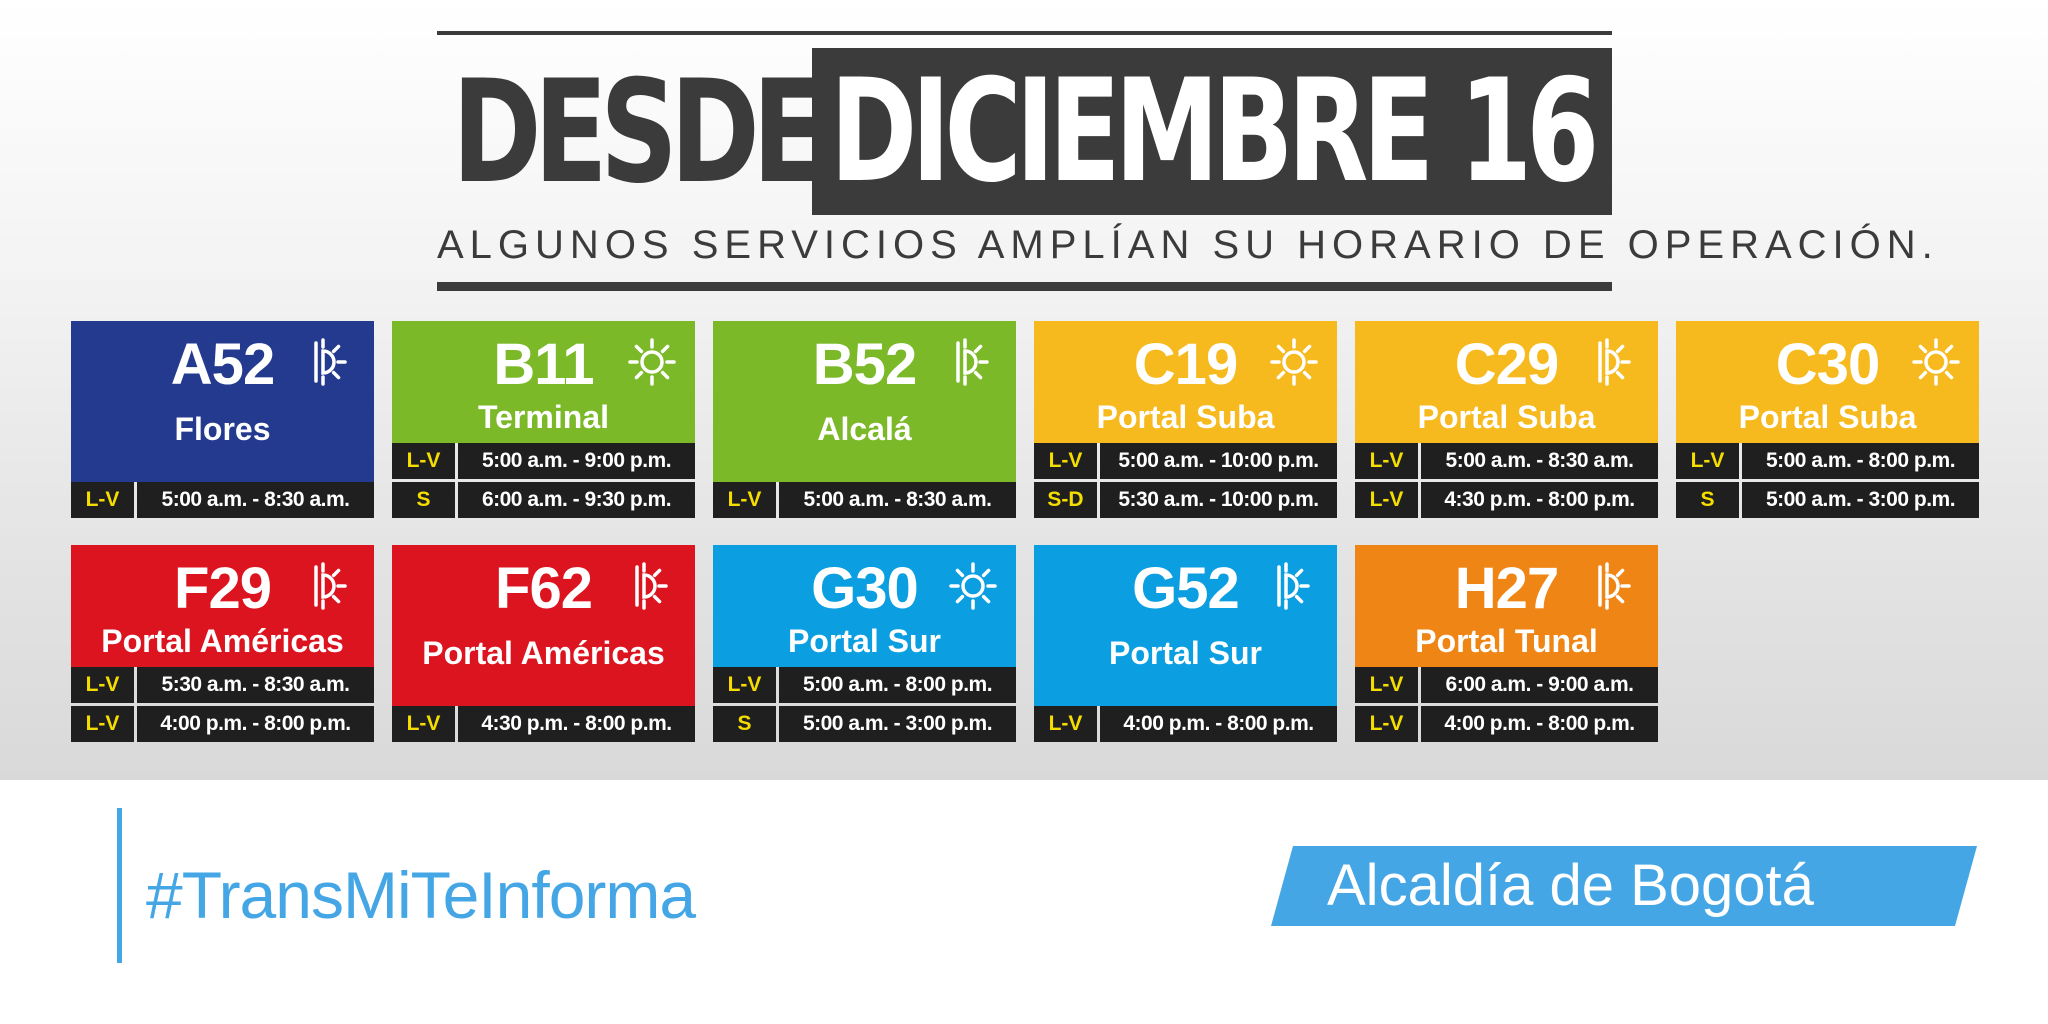  I want to click on schedule-days: S, so click(423, 500).